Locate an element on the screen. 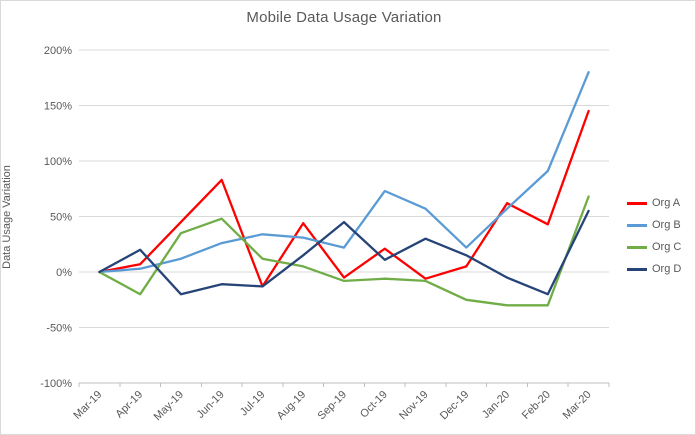  x-tick-label: Feb-20 is located at coordinates (536, 405).